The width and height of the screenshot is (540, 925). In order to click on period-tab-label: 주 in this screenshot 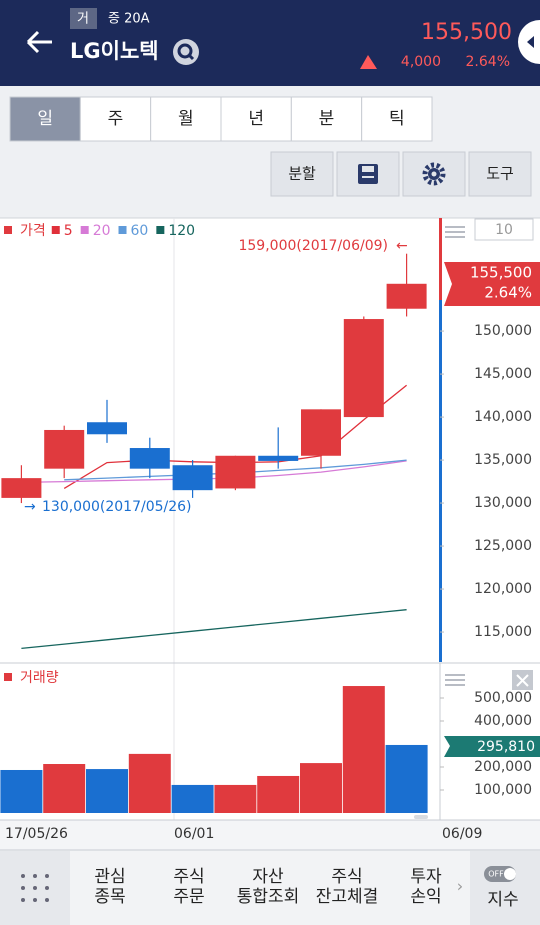, I will do `click(116, 119)`.